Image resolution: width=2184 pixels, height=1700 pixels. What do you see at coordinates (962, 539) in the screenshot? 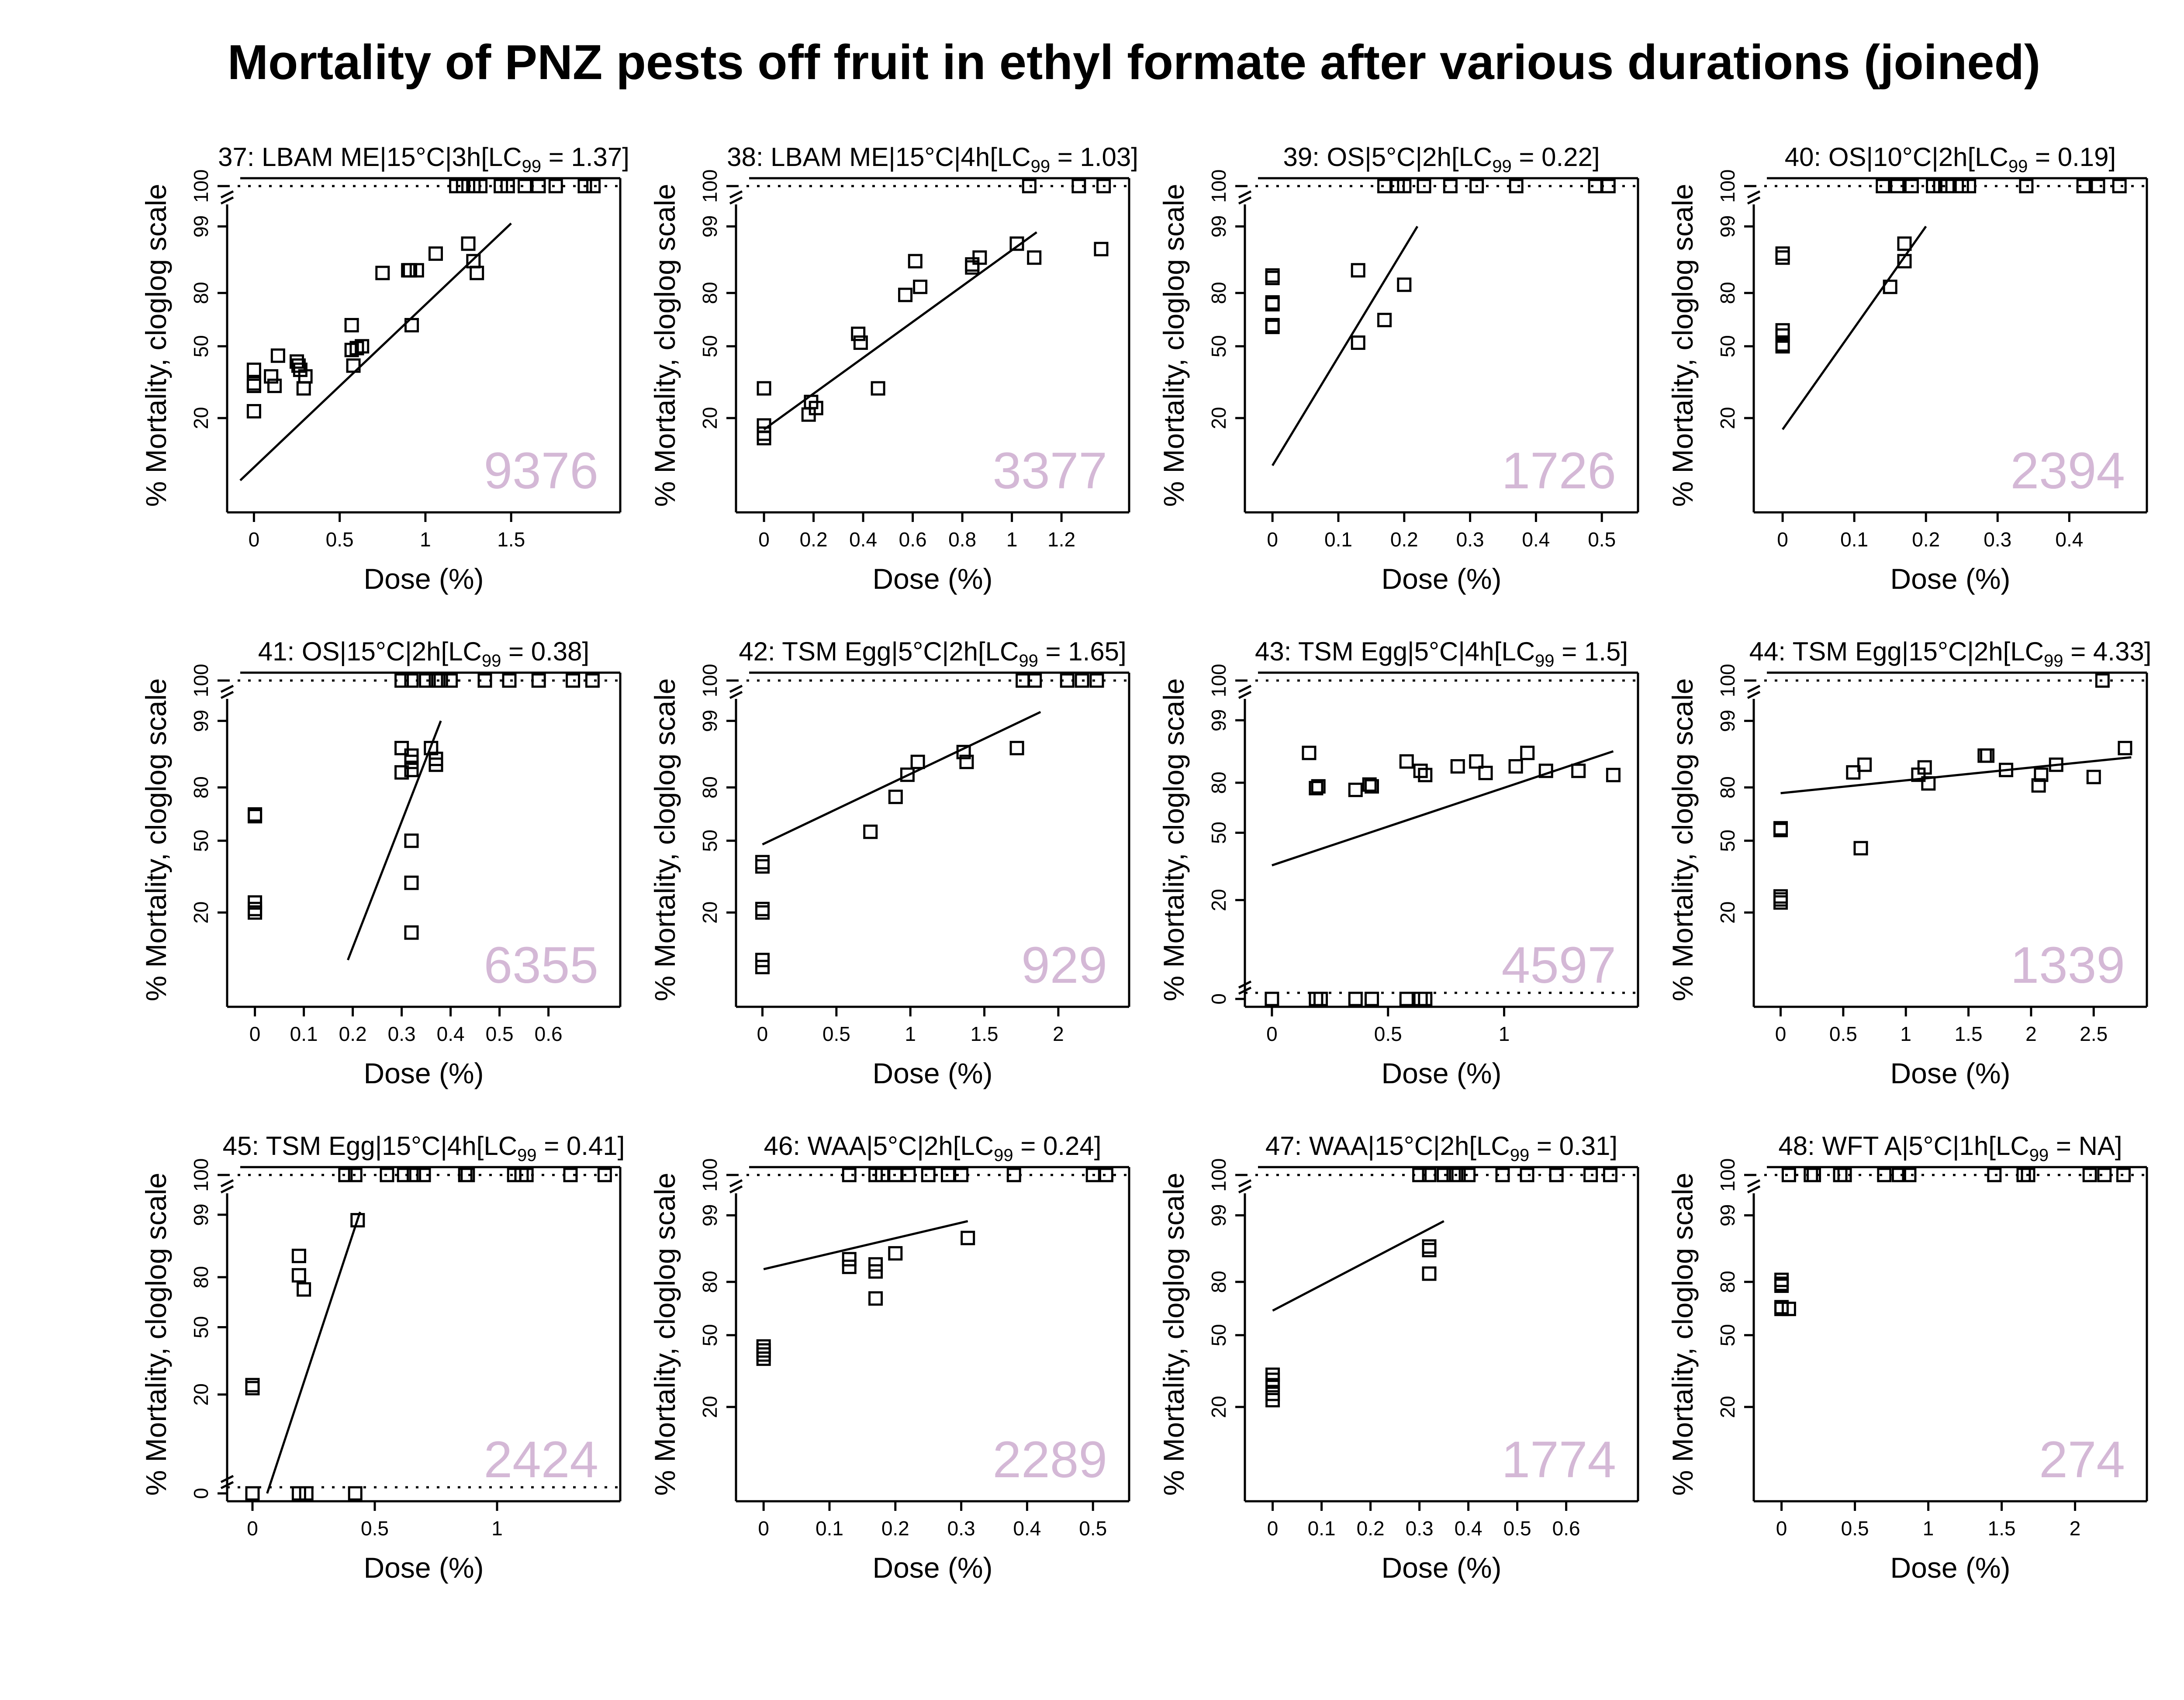
I see `x-tick-label: 0.8` at bounding box center [962, 539].